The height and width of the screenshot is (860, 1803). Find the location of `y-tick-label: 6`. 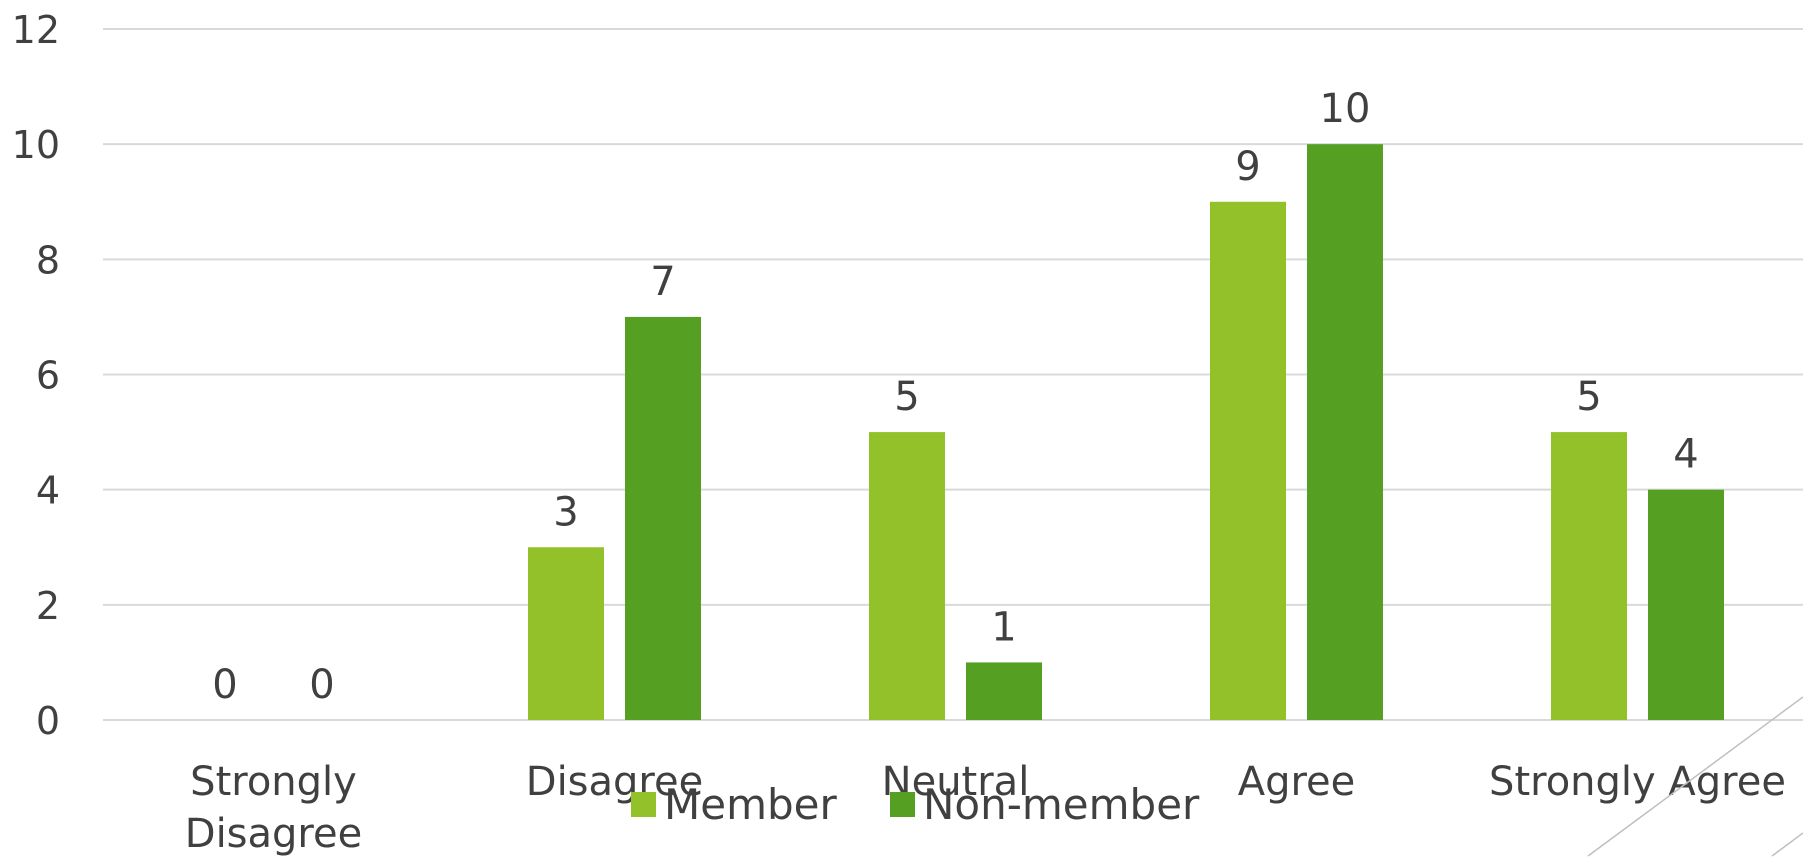

y-tick-label: 6 is located at coordinates (48, 376).